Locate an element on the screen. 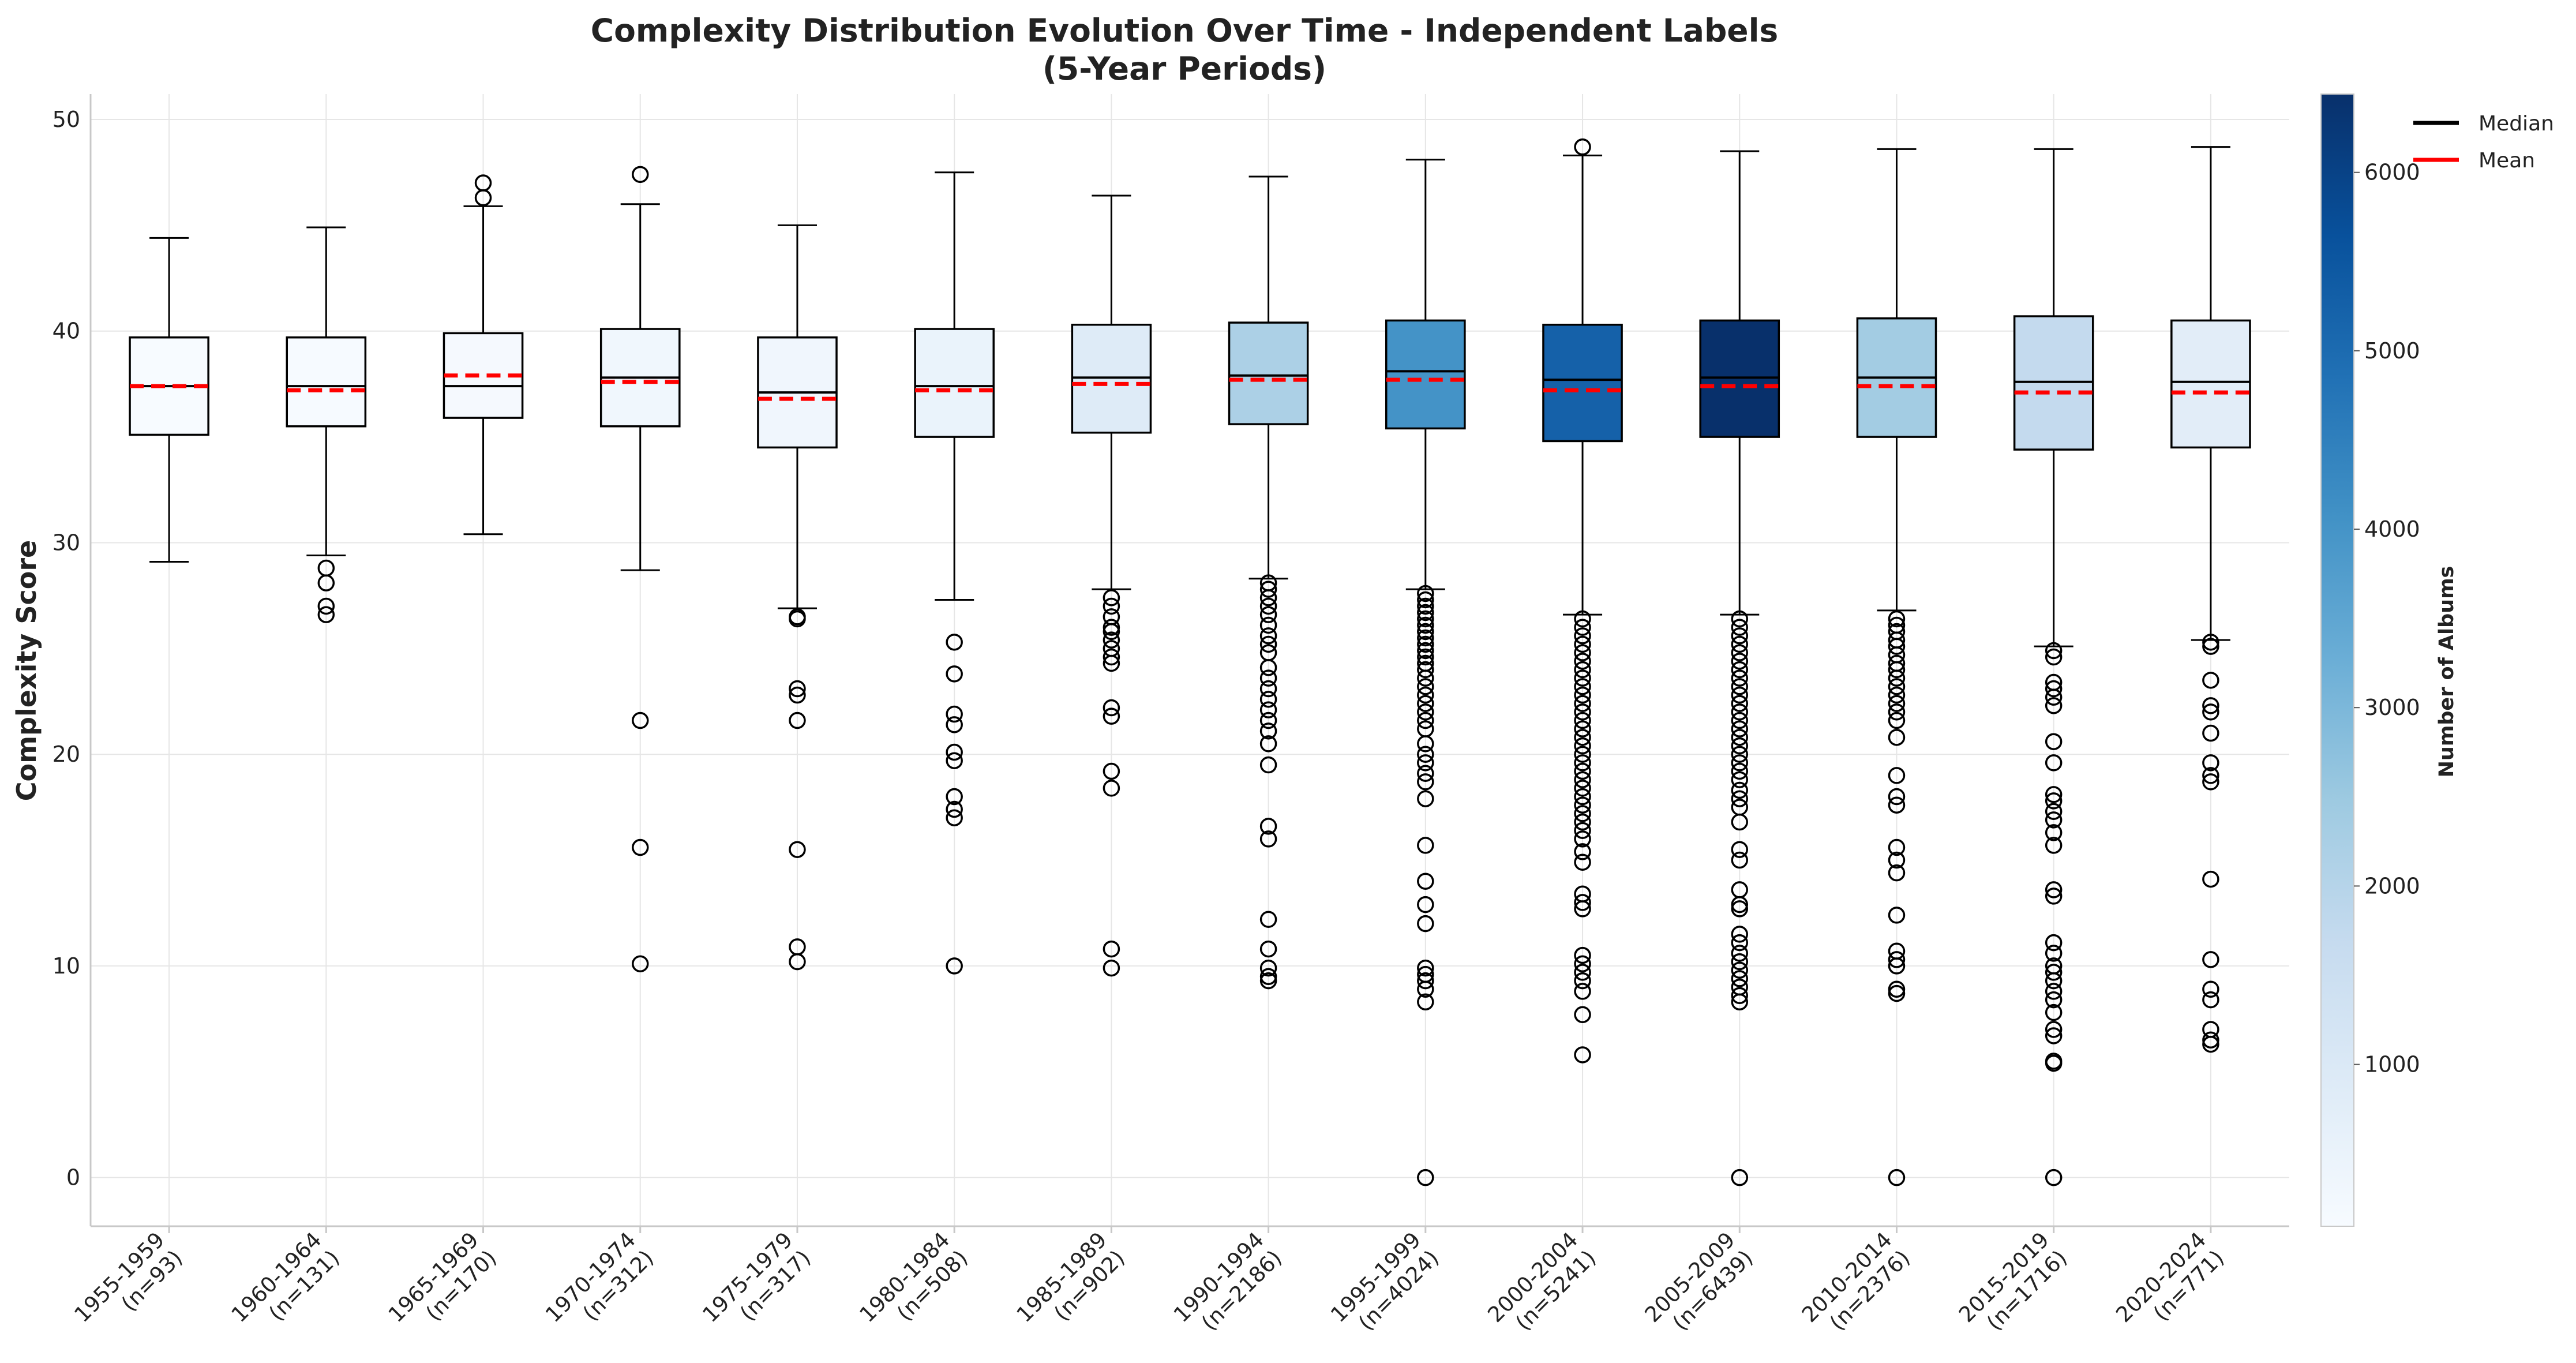 Image resolution: width=2576 pixels, height=1363 pixels. y-tick-label: 10 is located at coordinates (66, 966).